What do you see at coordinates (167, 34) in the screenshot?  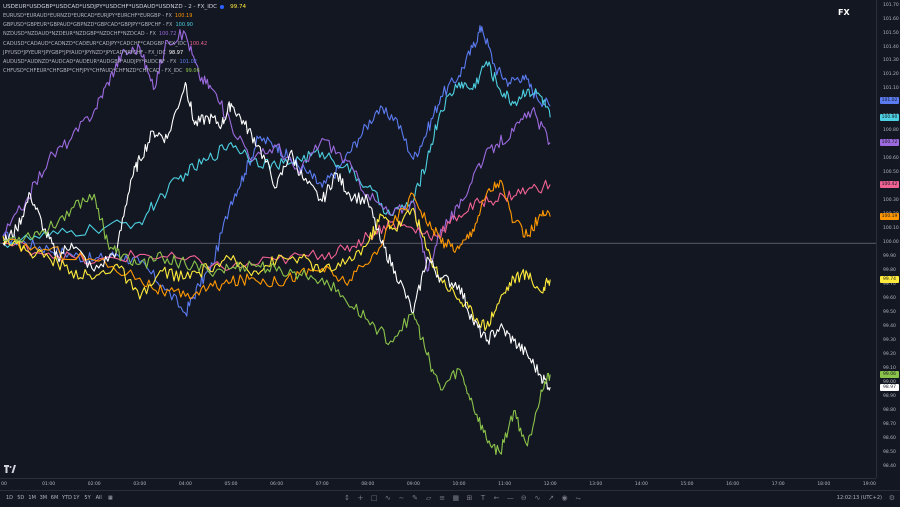 I see `legend-row-value: 100.72` at bounding box center [167, 34].